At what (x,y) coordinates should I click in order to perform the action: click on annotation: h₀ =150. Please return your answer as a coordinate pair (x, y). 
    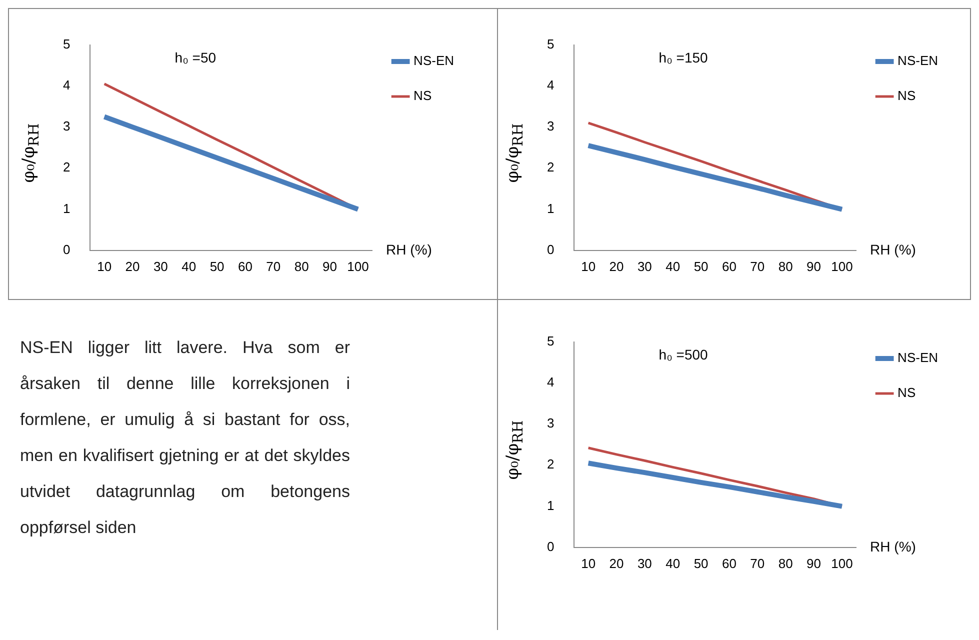
    Looking at the image, I should click on (683, 58).